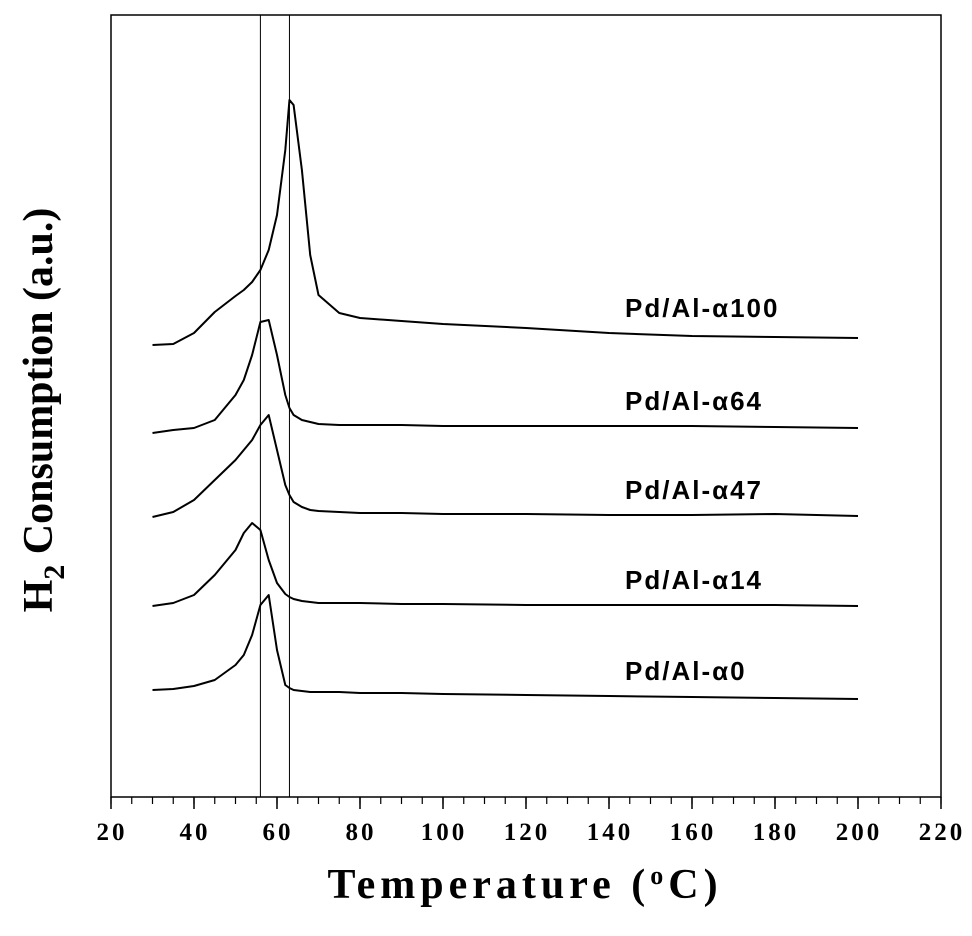 This screenshot has height=936, width=972. I want to click on x-tick-label: 100, so click(444, 832).